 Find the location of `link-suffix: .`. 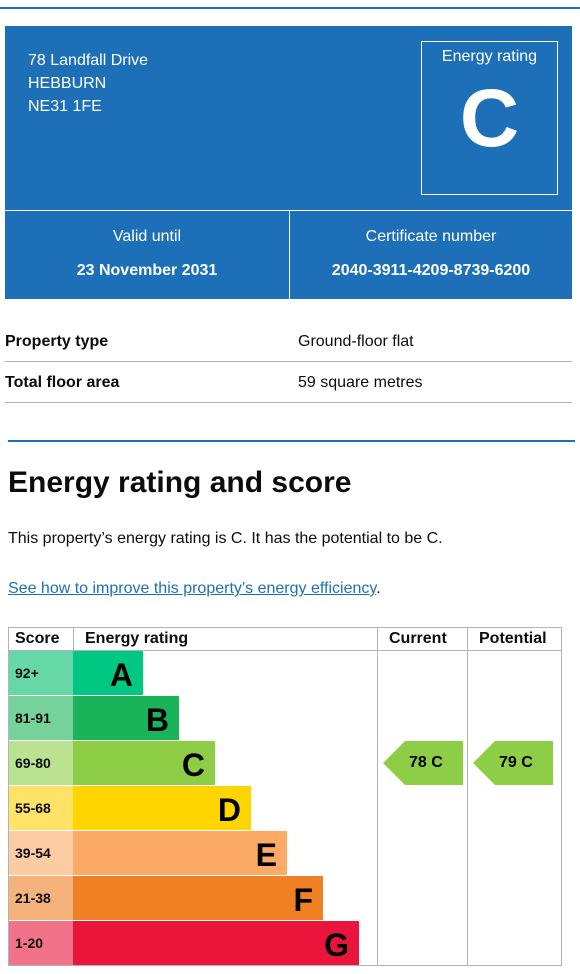

link-suffix: . is located at coordinates (378, 588).